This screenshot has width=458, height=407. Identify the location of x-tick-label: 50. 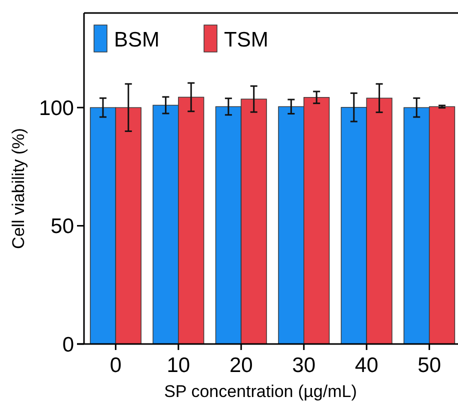
(429, 365).